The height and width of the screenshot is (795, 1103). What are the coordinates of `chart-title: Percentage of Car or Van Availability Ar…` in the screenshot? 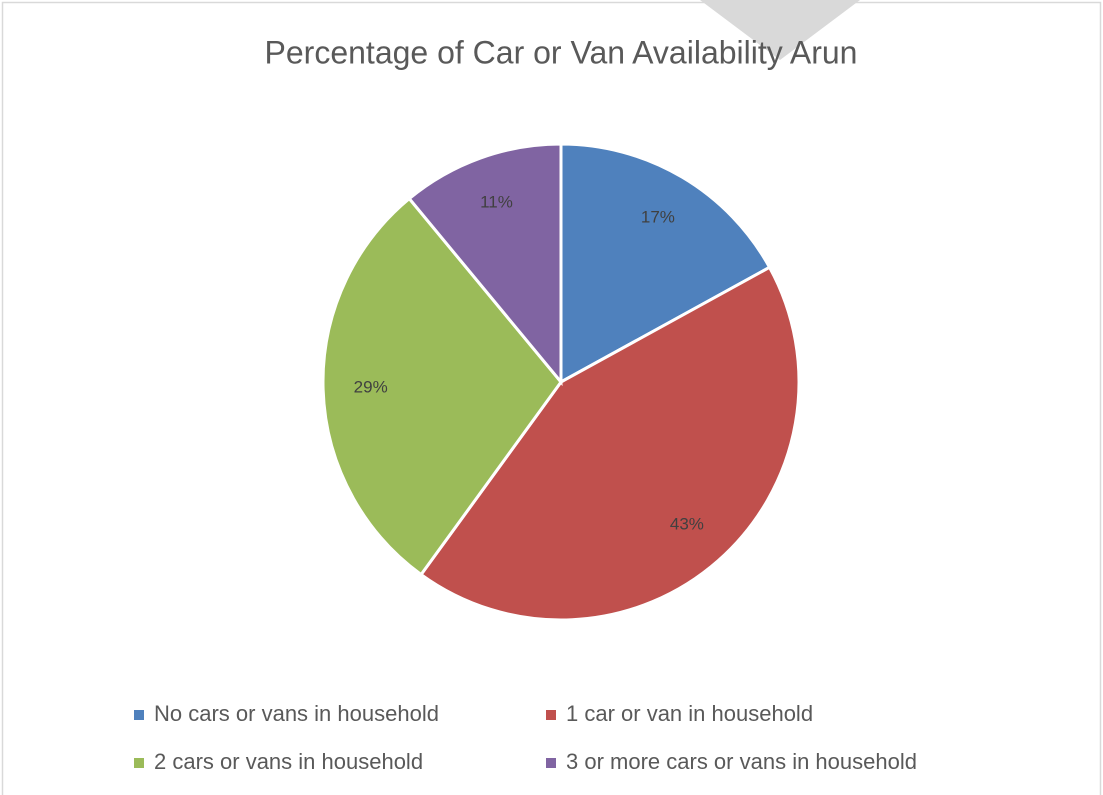 It's located at (561, 52).